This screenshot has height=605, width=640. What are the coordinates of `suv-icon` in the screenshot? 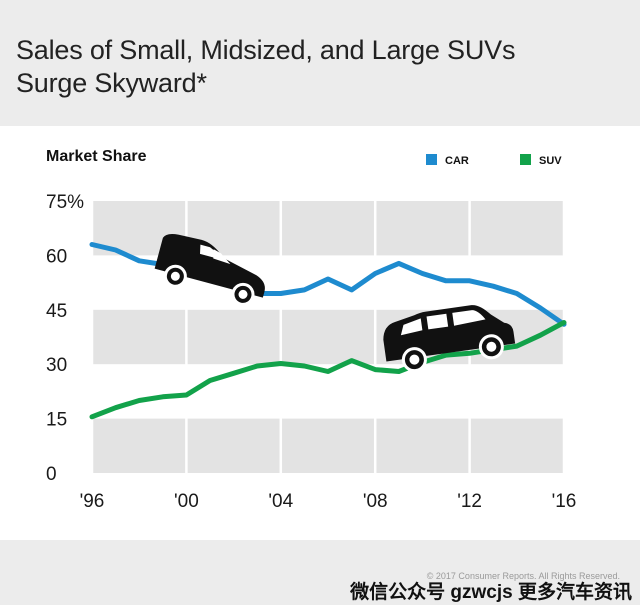 It's located at (449, 339).